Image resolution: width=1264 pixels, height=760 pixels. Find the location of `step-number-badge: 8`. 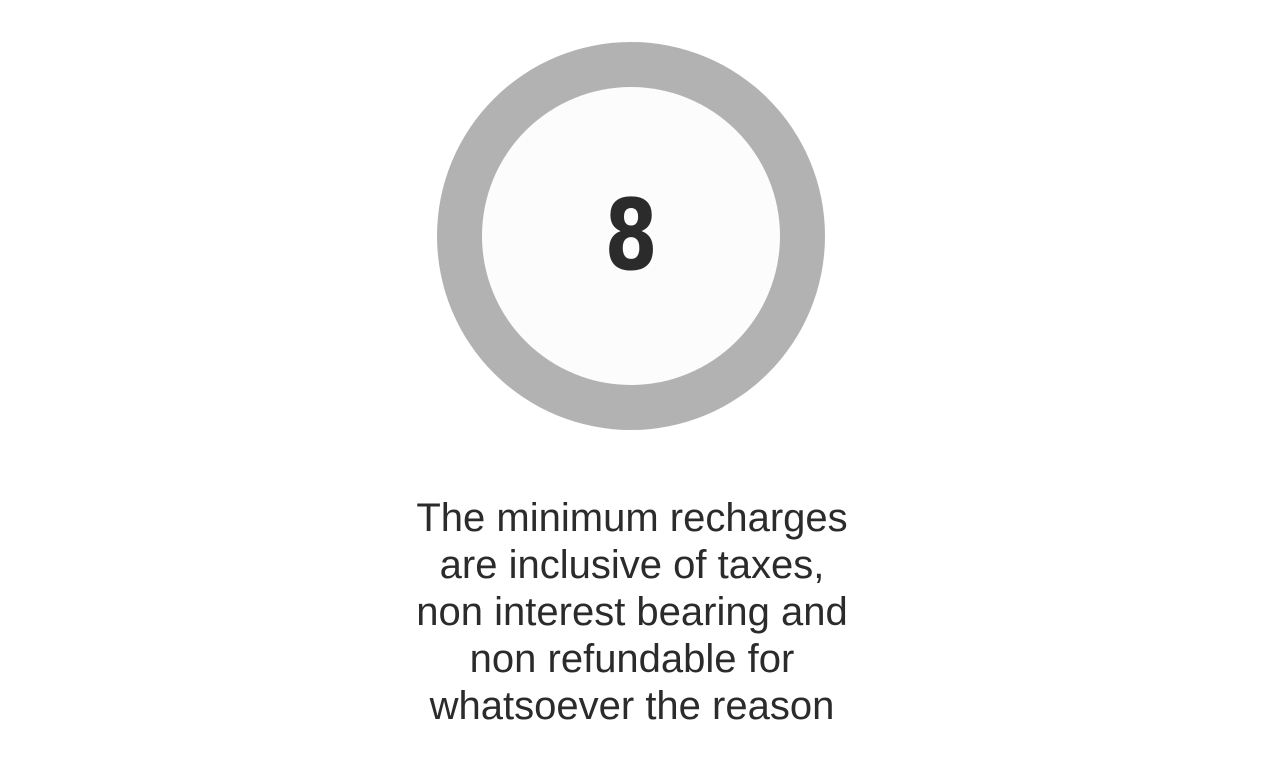

step-number-badge: 8 is located at coordinates (631, 236).